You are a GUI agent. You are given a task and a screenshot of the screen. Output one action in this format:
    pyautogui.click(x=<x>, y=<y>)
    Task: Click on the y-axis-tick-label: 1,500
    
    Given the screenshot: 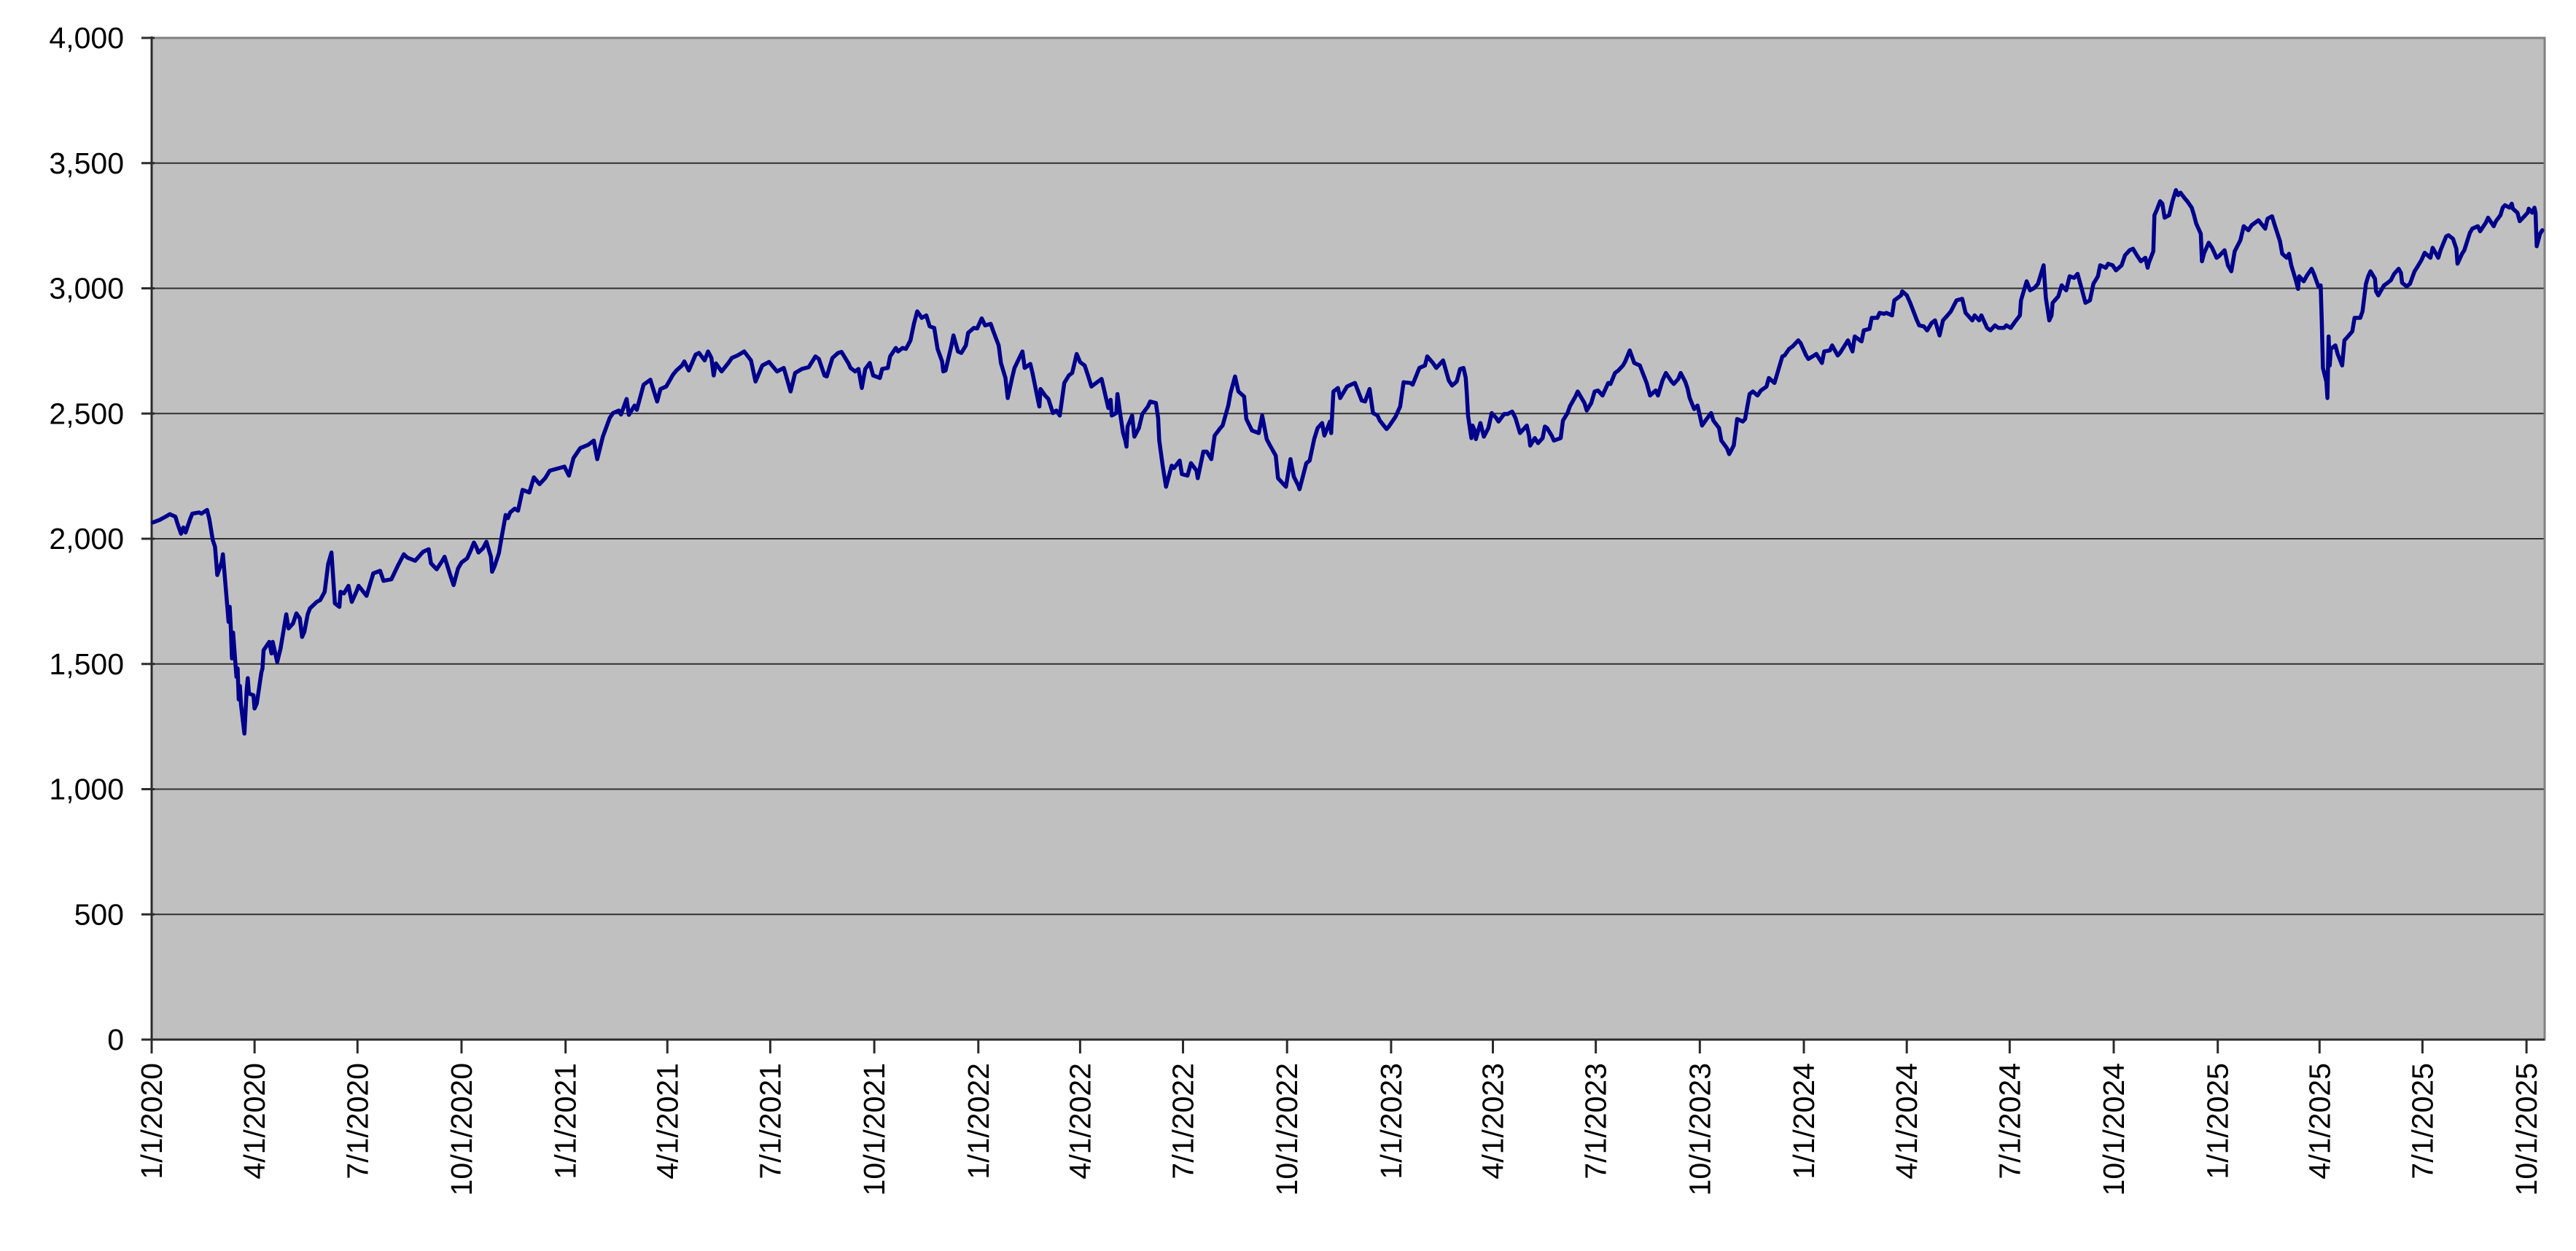 What is the action you would take?
    pyautogui.click(x=86, y=664)
    